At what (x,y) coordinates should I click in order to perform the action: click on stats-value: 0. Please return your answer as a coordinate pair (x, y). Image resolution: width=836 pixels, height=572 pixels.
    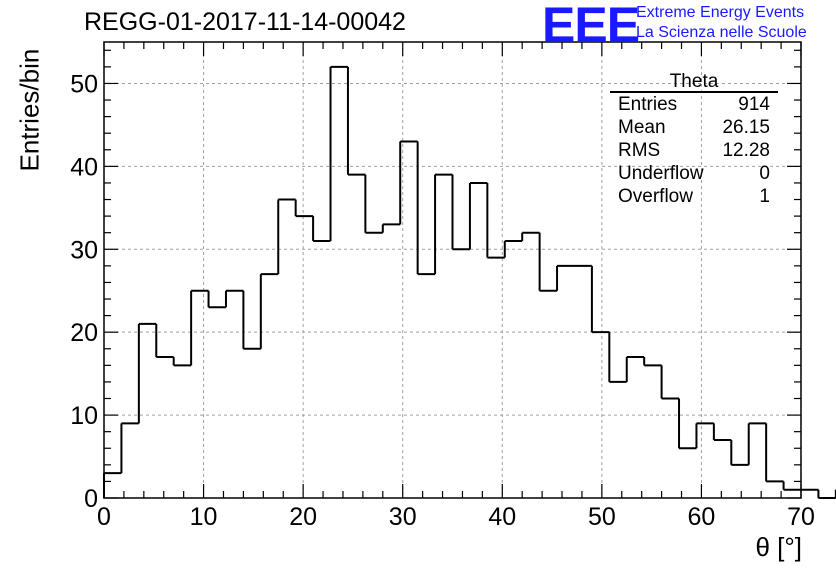
    Looking at the image, I should click on (764, 173).